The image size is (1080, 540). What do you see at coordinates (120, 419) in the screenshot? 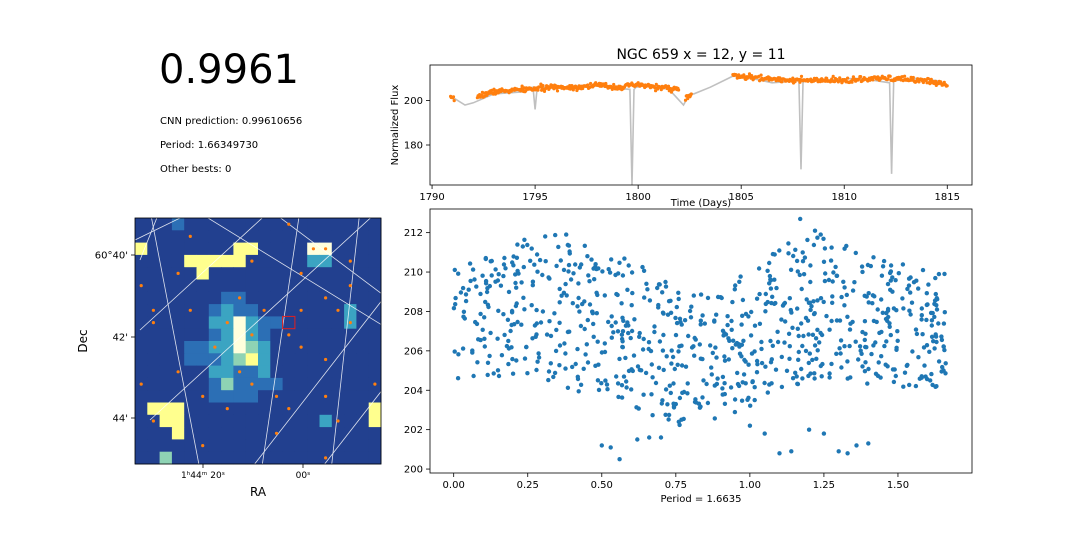
I see `y-tick-label: 44'` at bounding box center [120, 419].